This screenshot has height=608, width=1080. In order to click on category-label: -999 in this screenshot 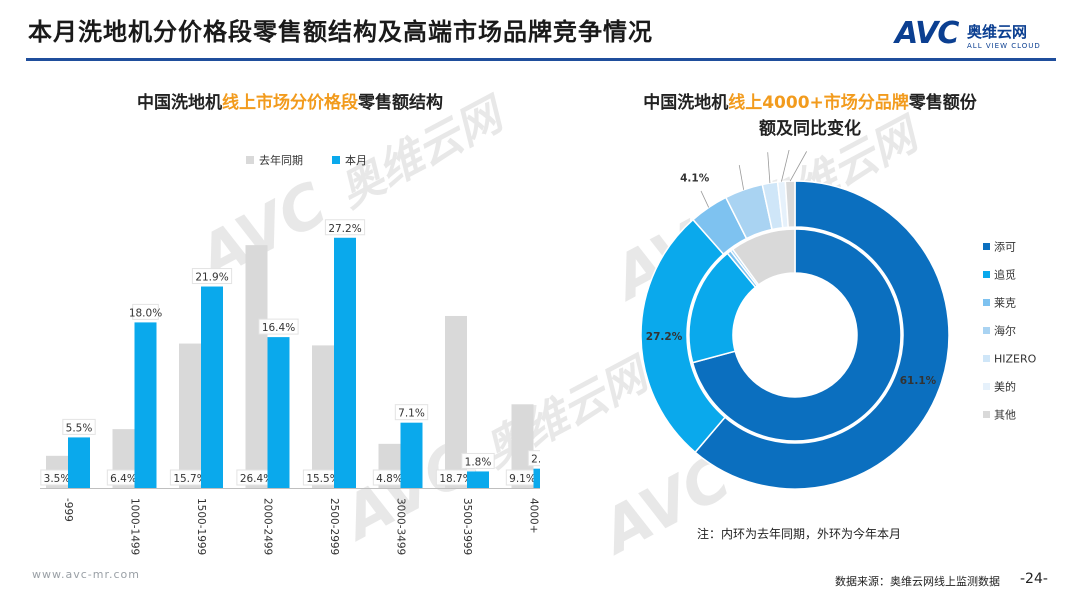, I will do `click(68, 510)`.